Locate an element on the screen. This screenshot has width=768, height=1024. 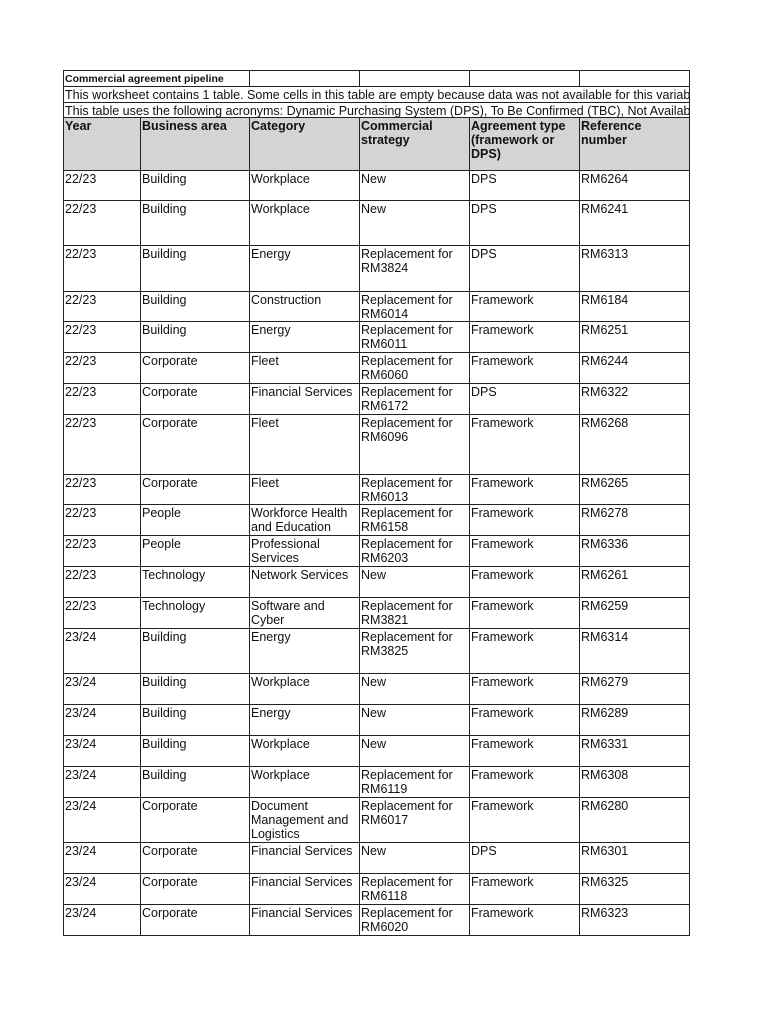
column-header-commercial-strategy: Commercial strategy is located at coordinates (414, 143).